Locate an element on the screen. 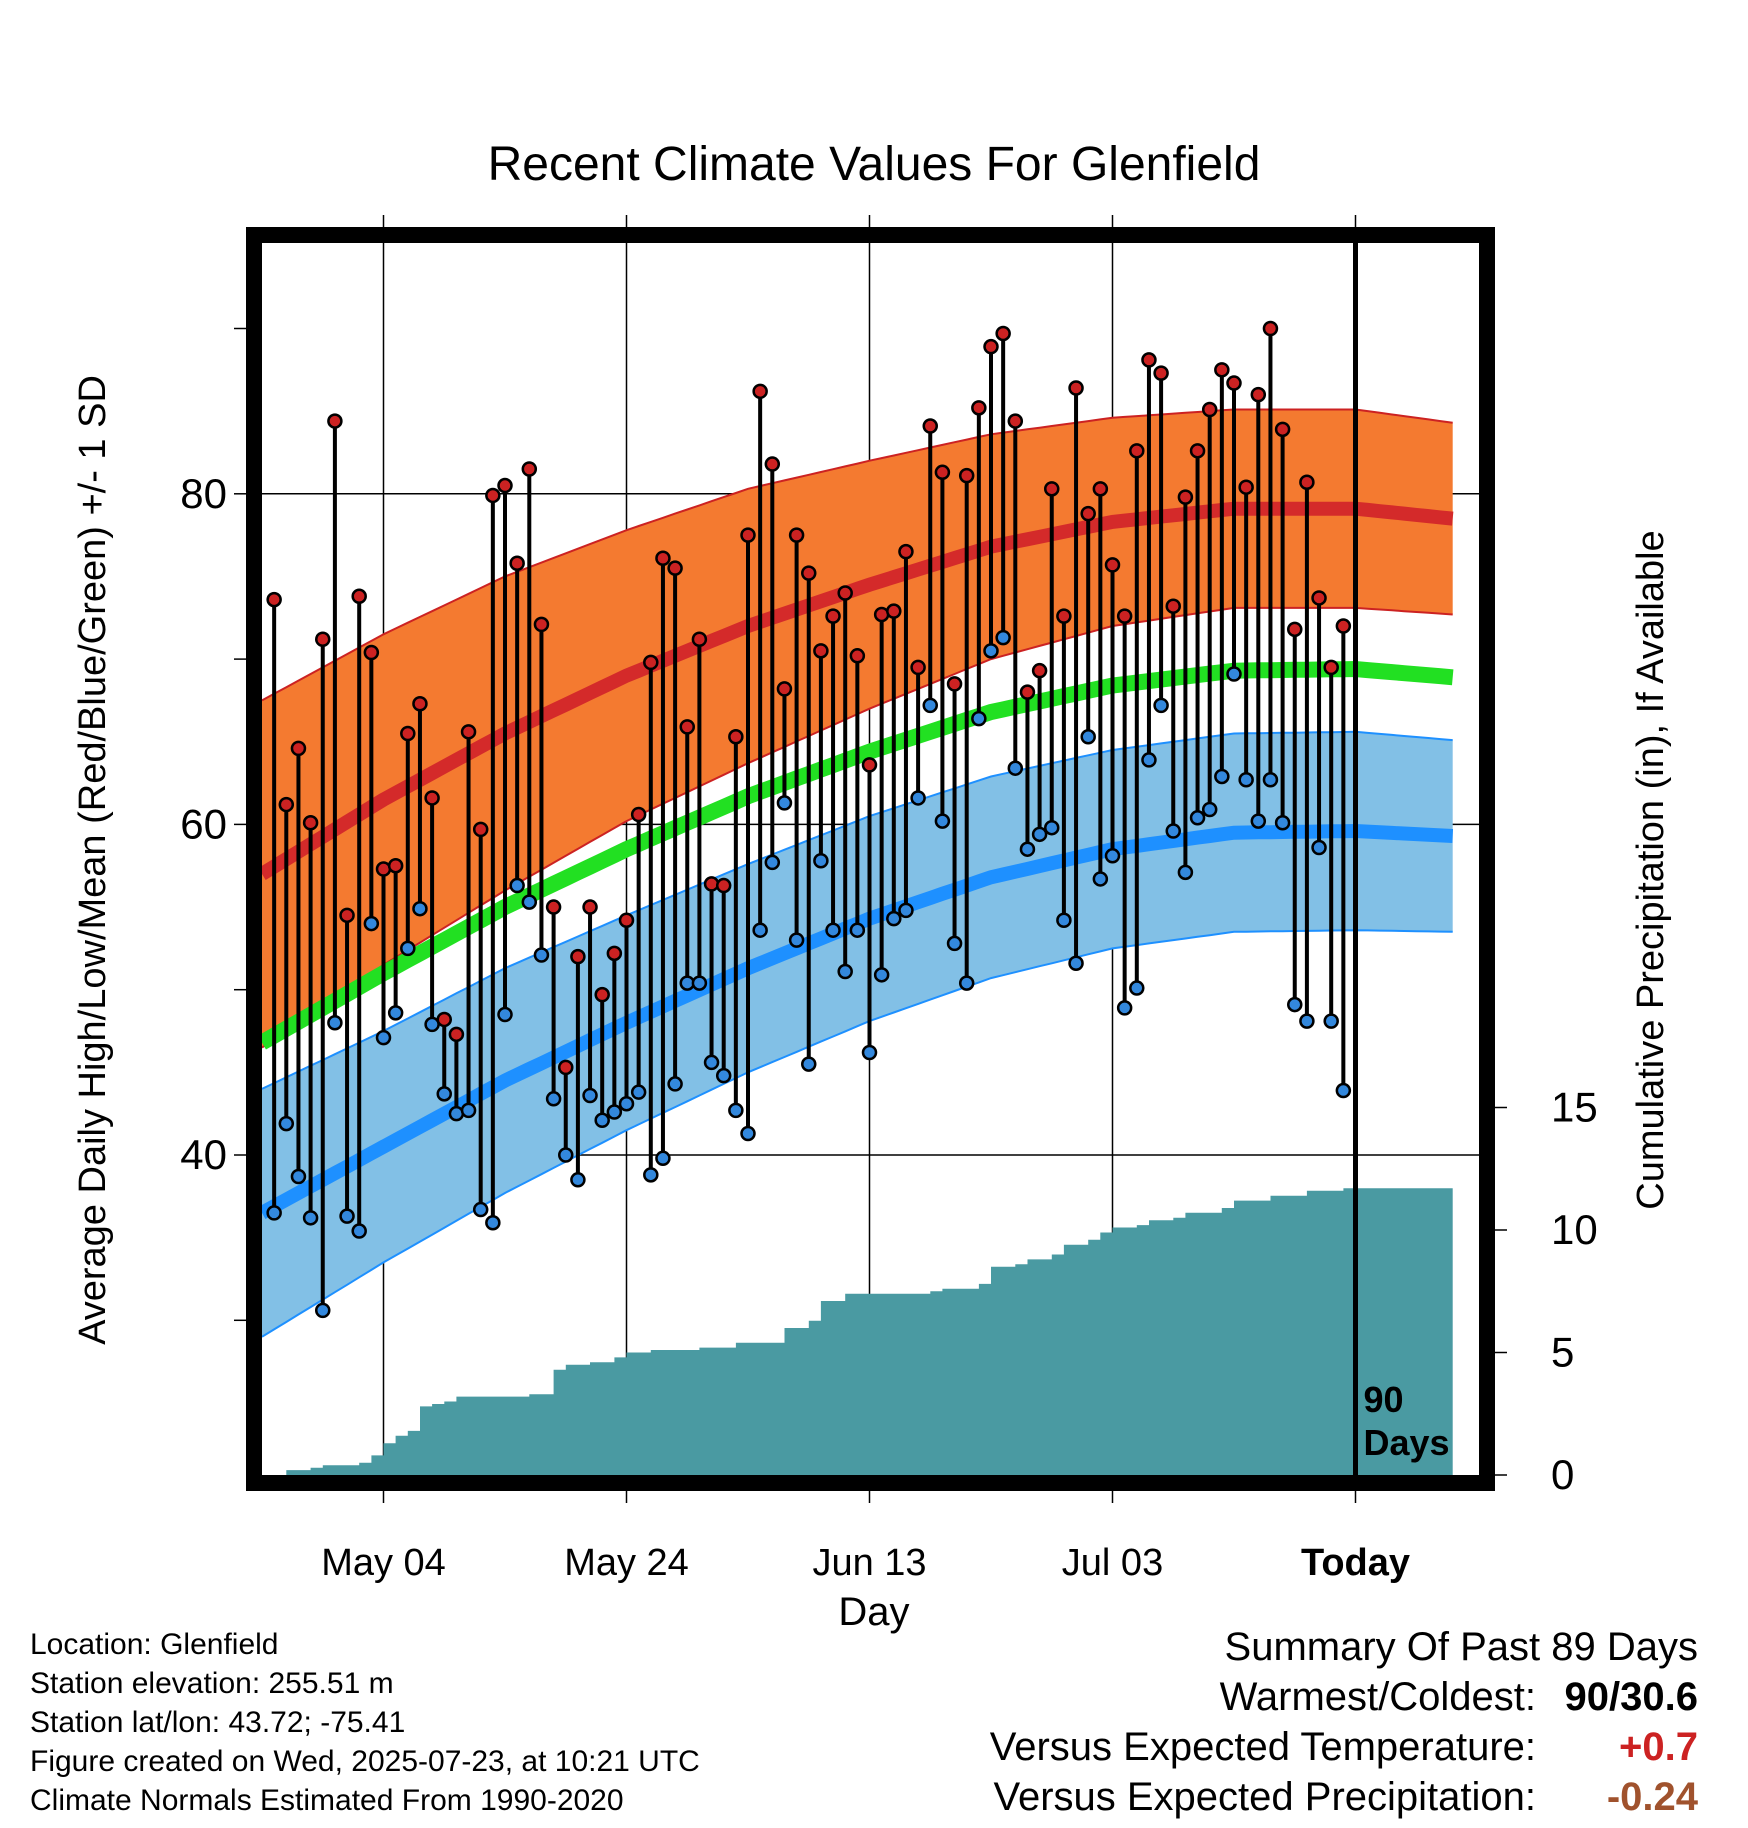 This screenshot has height=1828, width=1748. y-tick-label-0: 40 is located at coordinates (203, 1154).